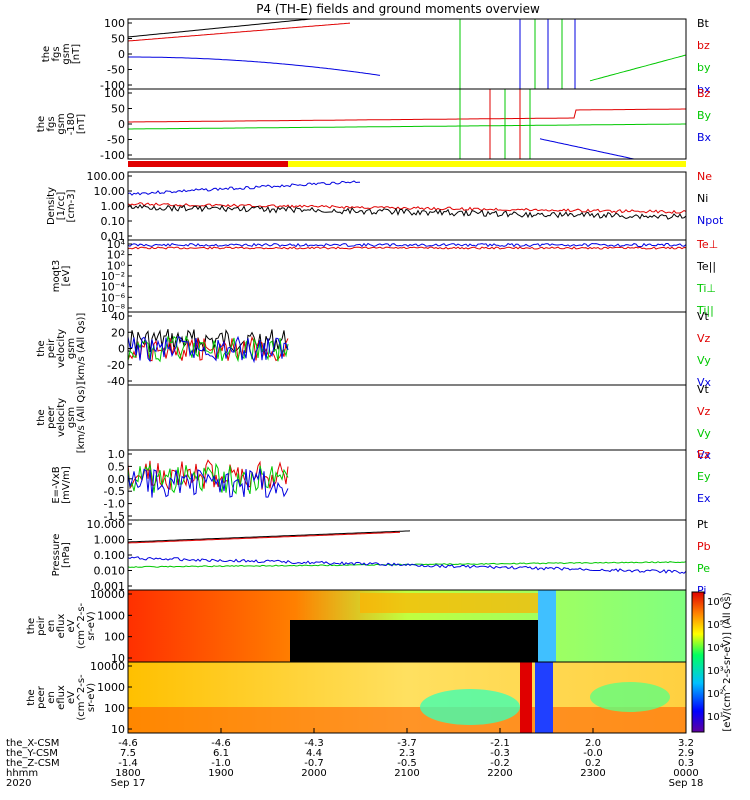 This screenshot has width=750, height=800. What do you see at coordinates (313, 773) in the screenshot?
I see `x-tick-label: 2000` at bounding box center [313, 773].